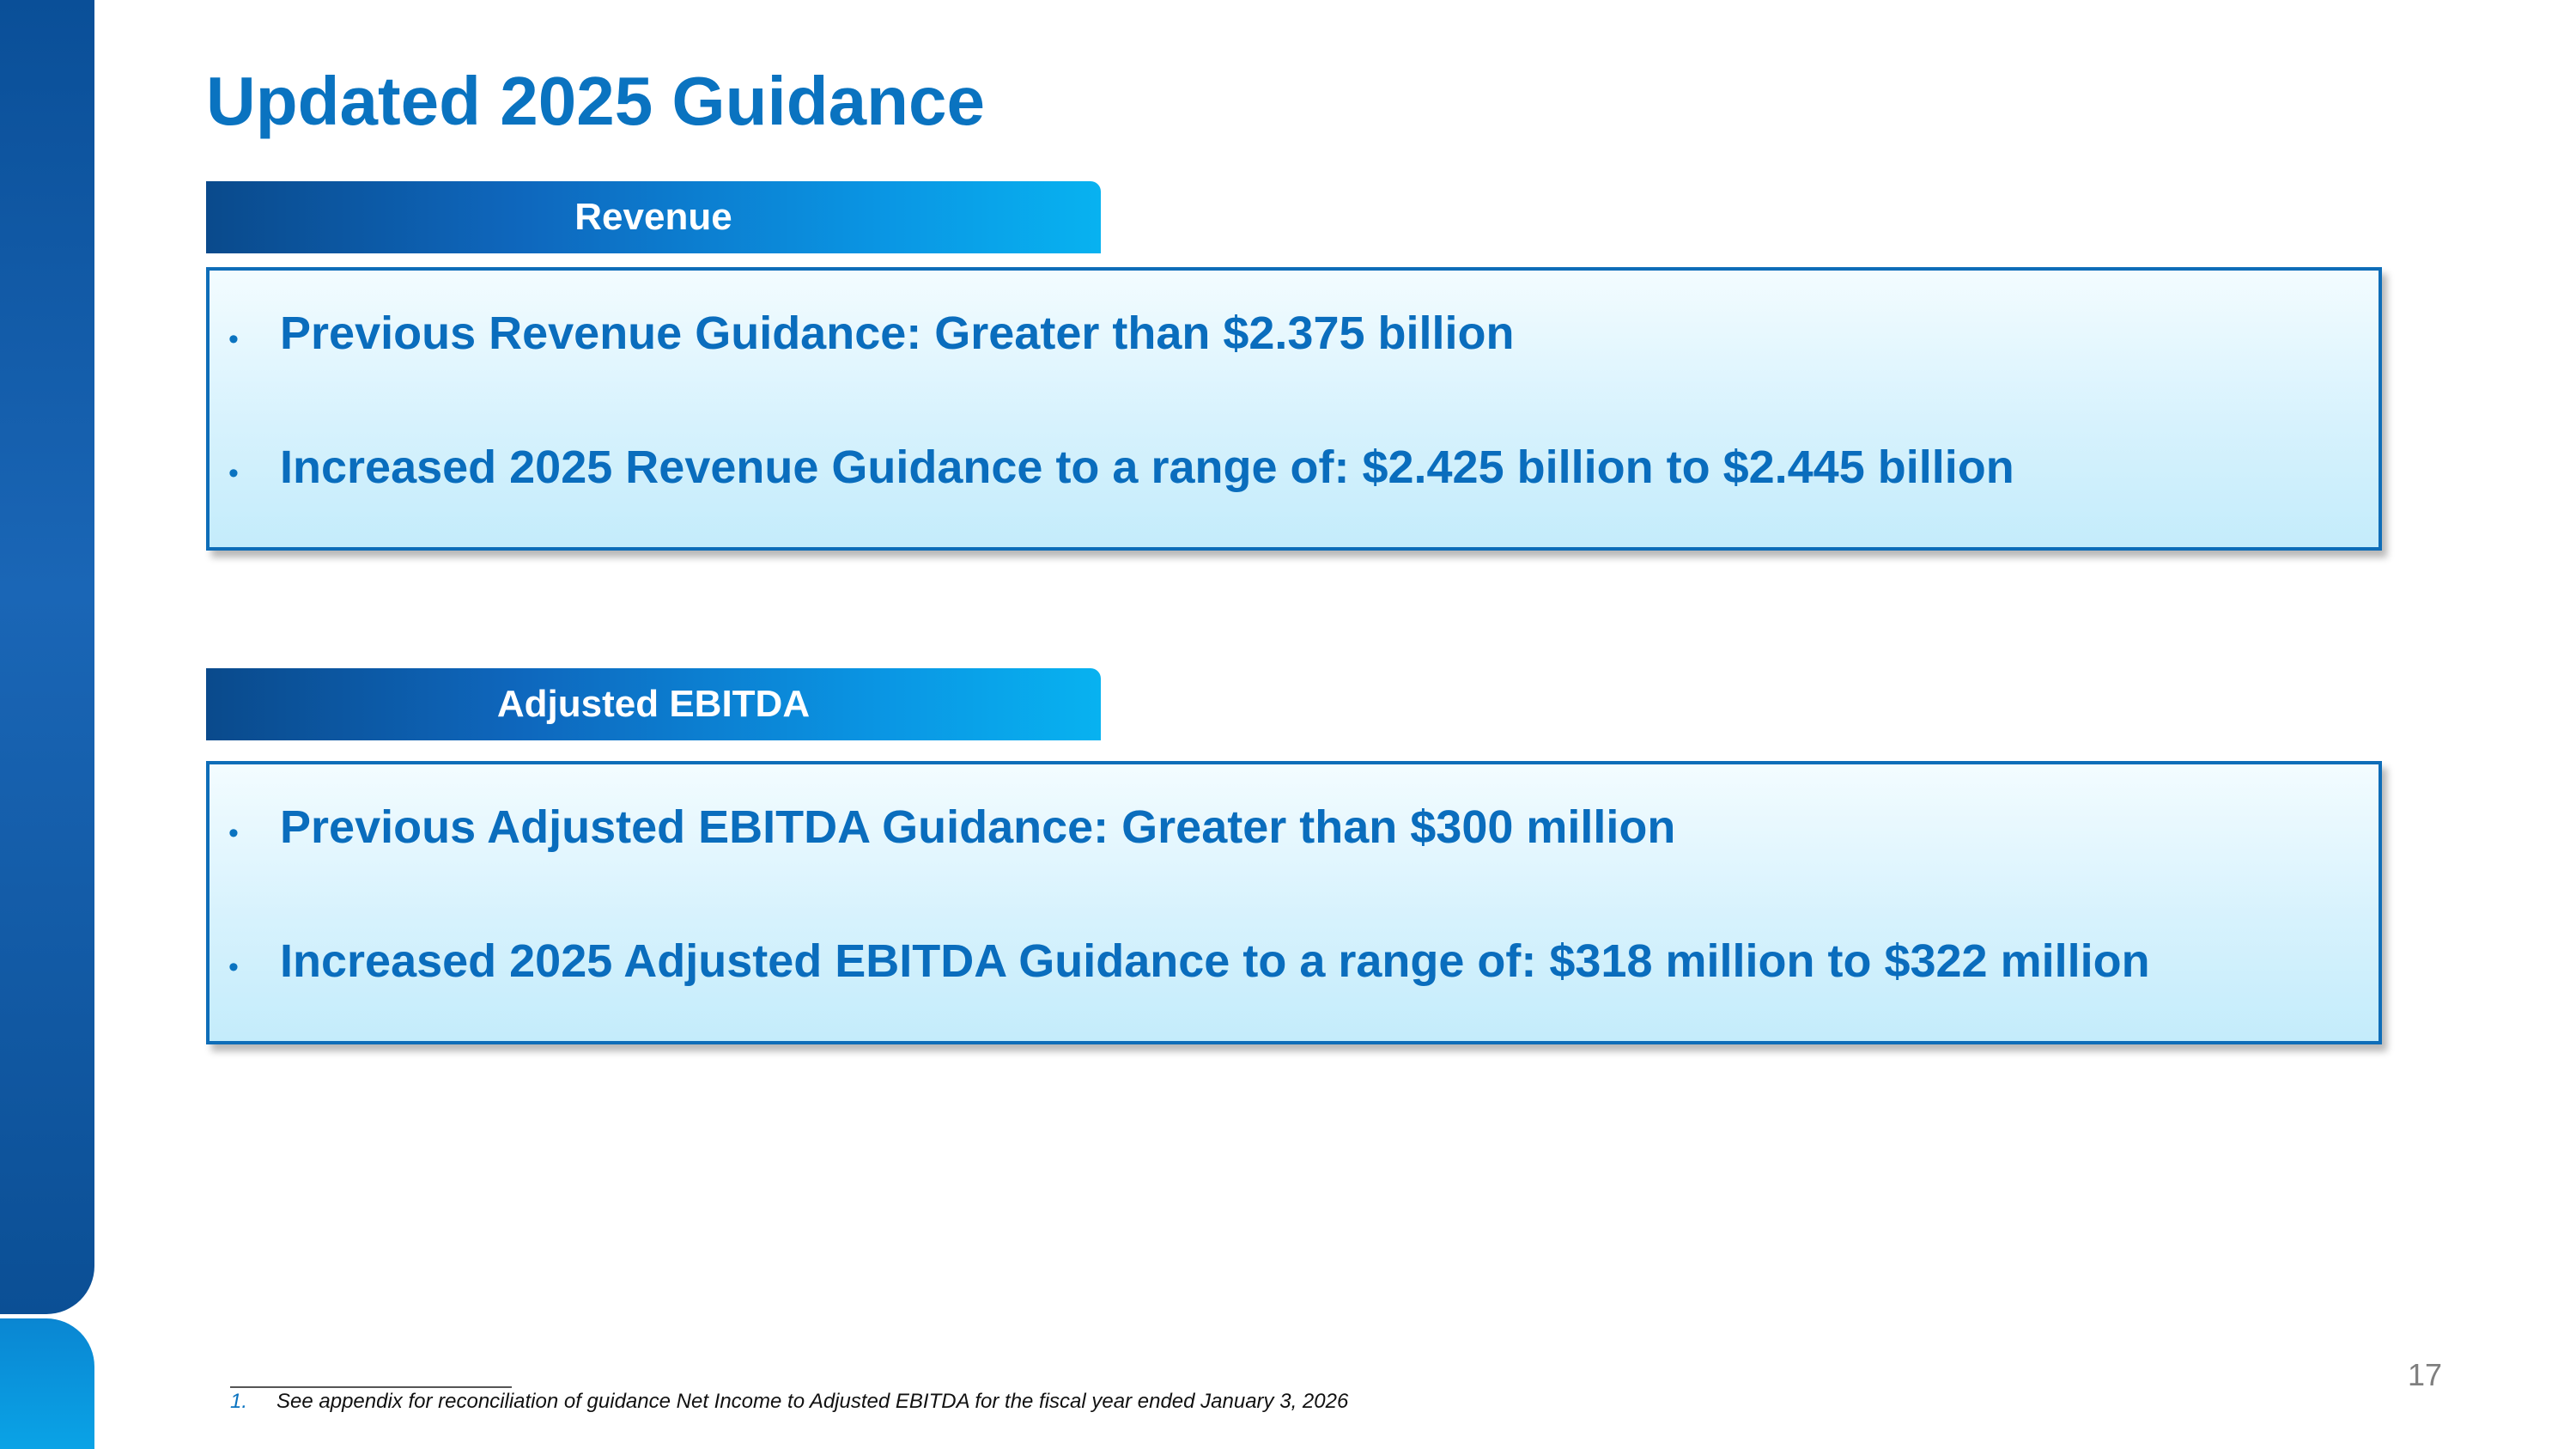 This screenshot has height=1449, width=2576. I want to click on ebitda-section-tab: Adjusted EBITDA, so click(653, 704).